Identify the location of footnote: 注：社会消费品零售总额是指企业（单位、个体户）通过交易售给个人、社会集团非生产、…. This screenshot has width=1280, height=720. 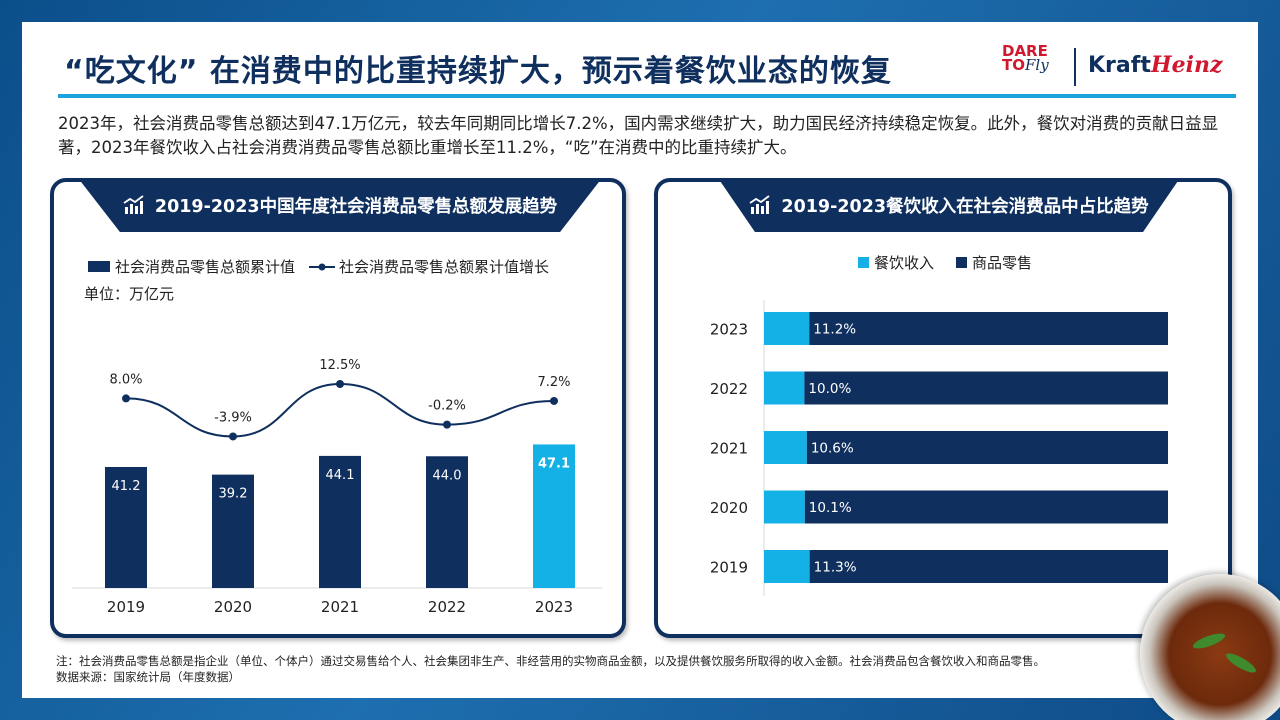
(550, 669).